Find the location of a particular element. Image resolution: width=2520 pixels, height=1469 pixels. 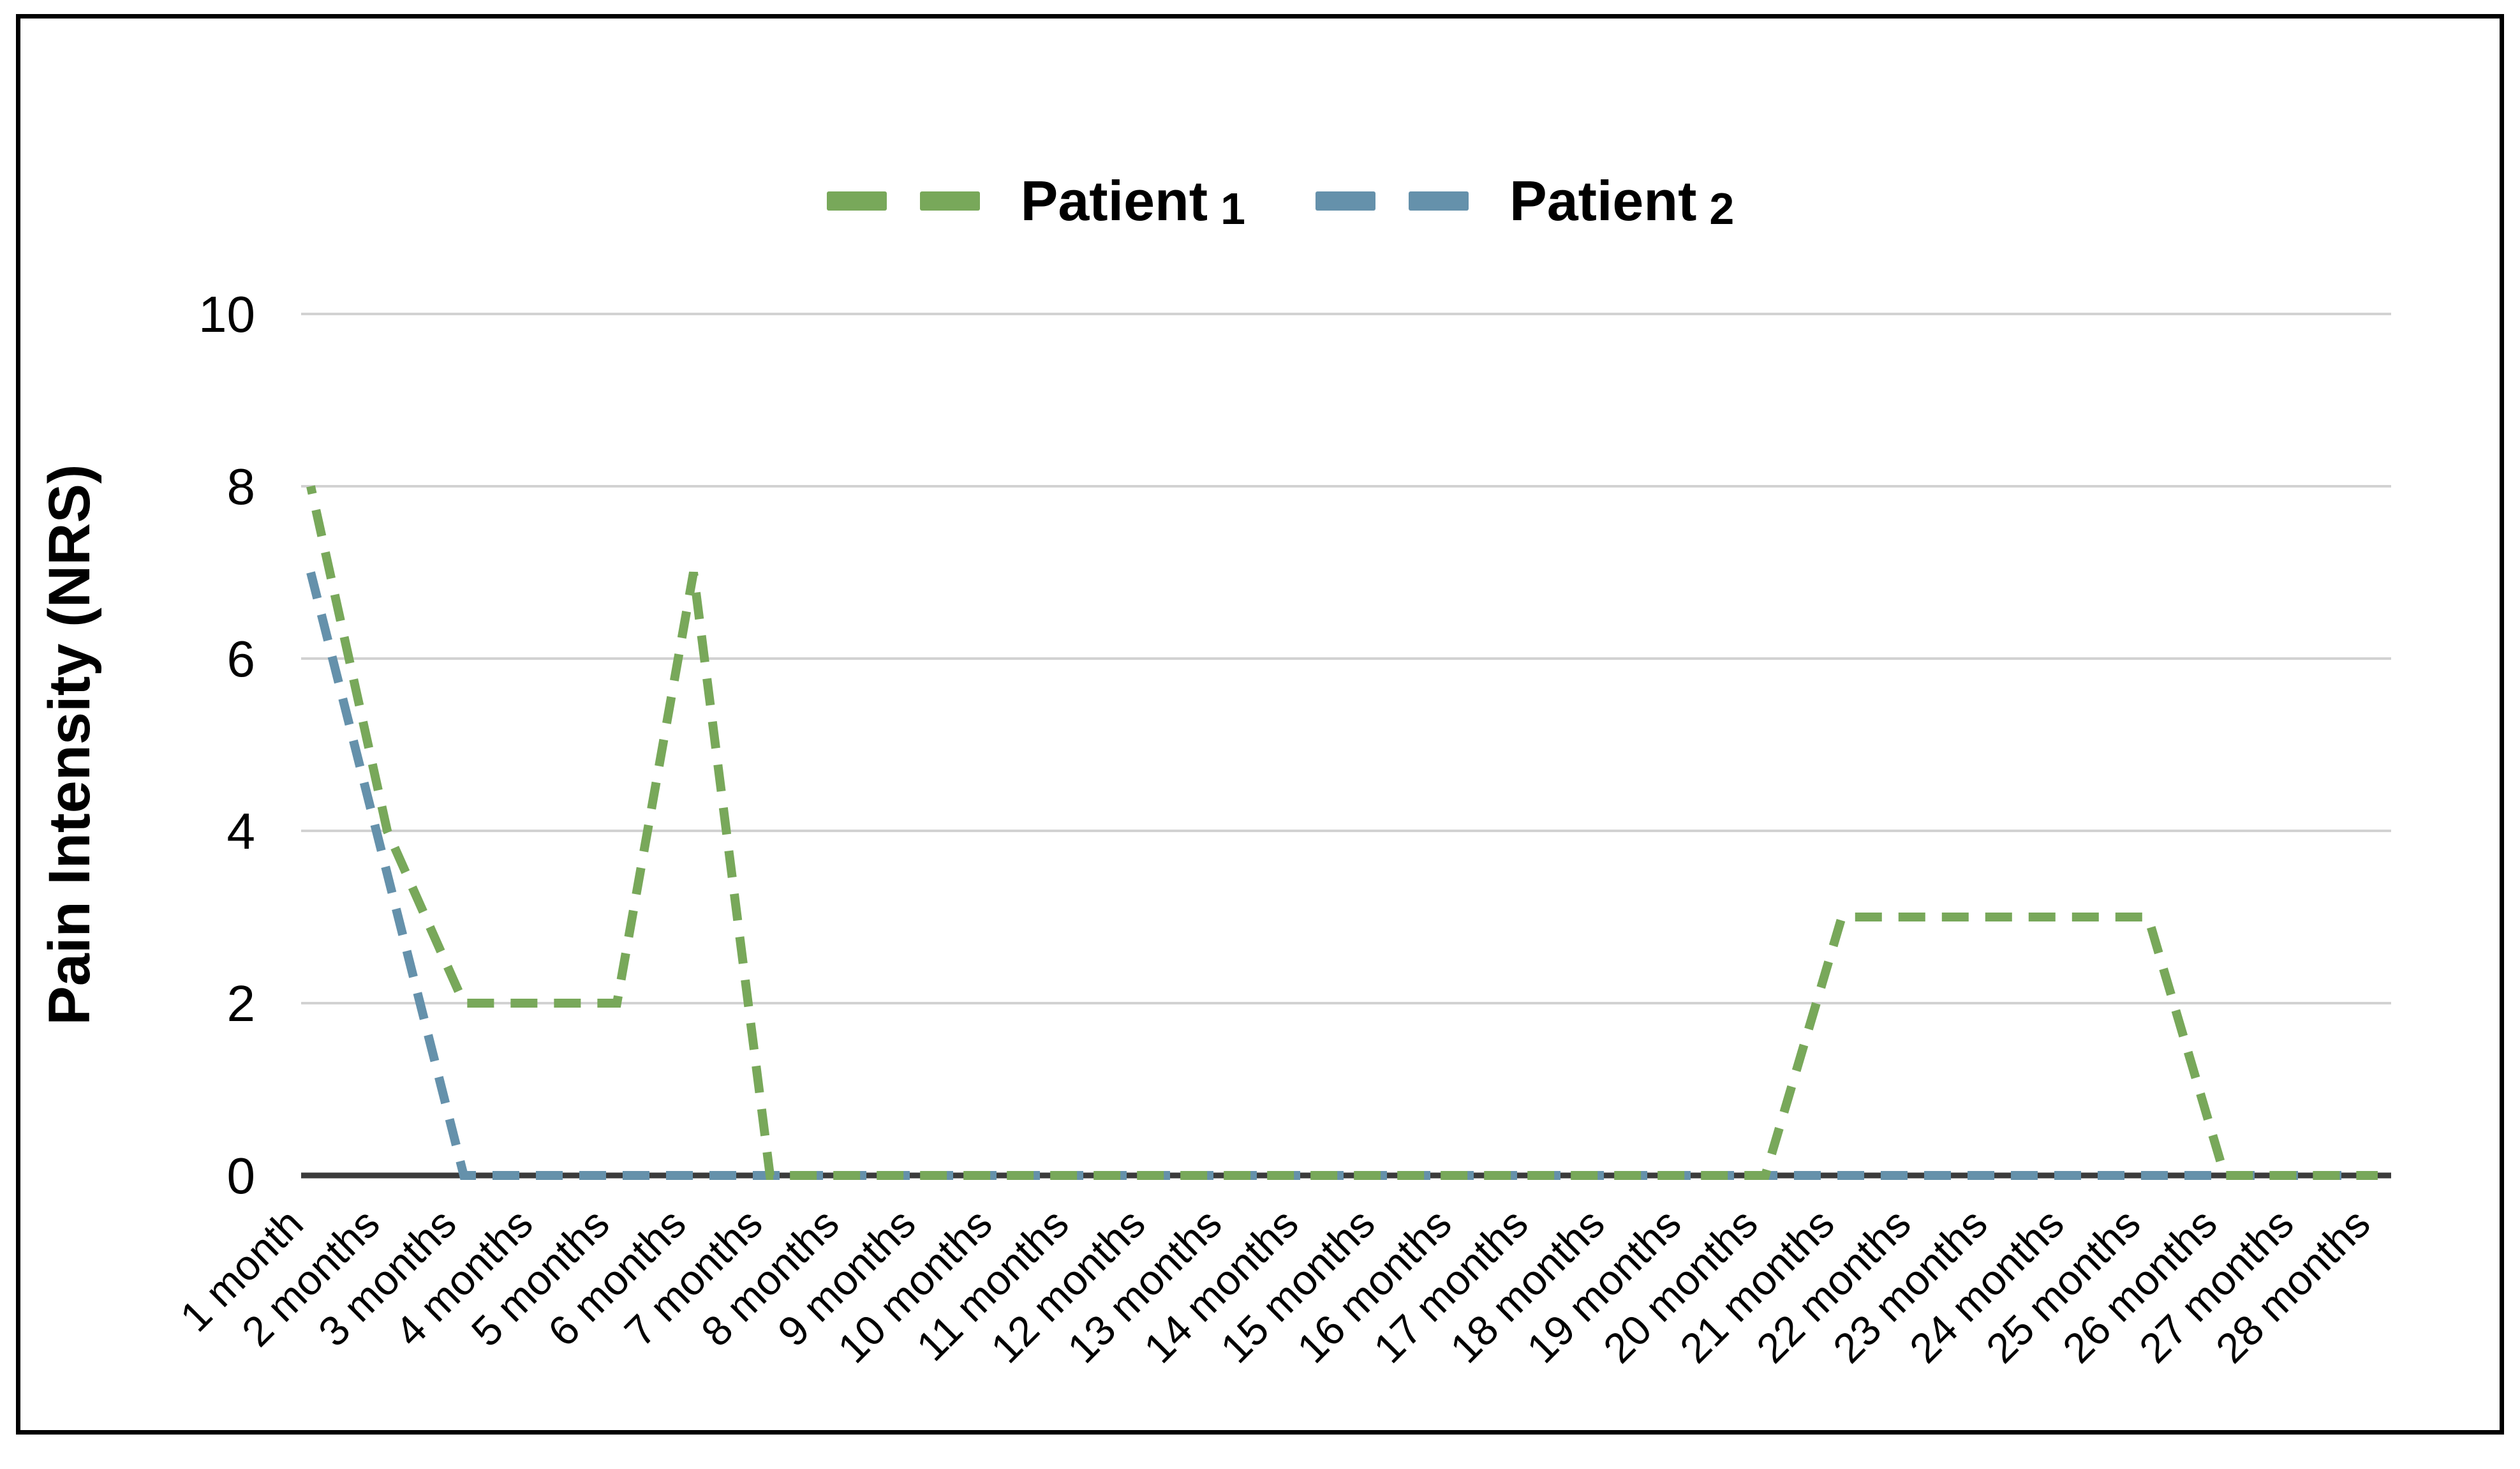

legend: Patient 1 Patient 2 is located at coordinates (1270, 201).